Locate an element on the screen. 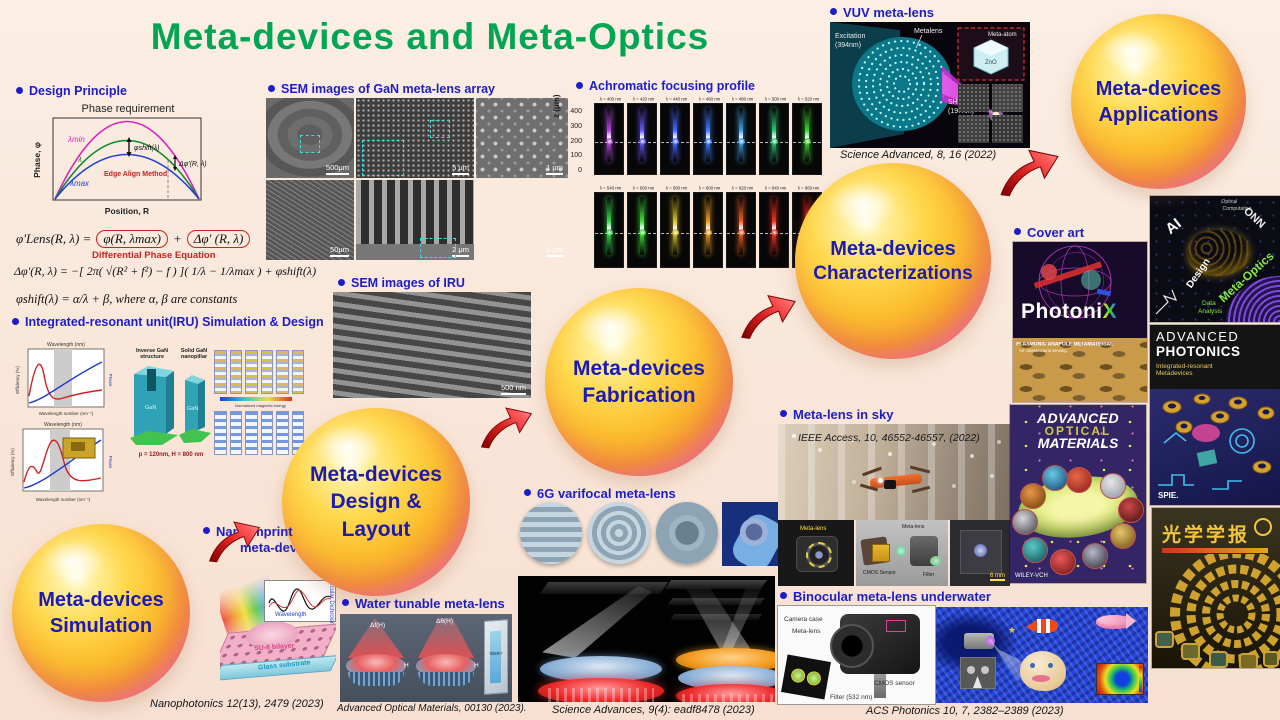  svg-text: p = 120nm, H = 800 nm is located at coordinates (171, 455).